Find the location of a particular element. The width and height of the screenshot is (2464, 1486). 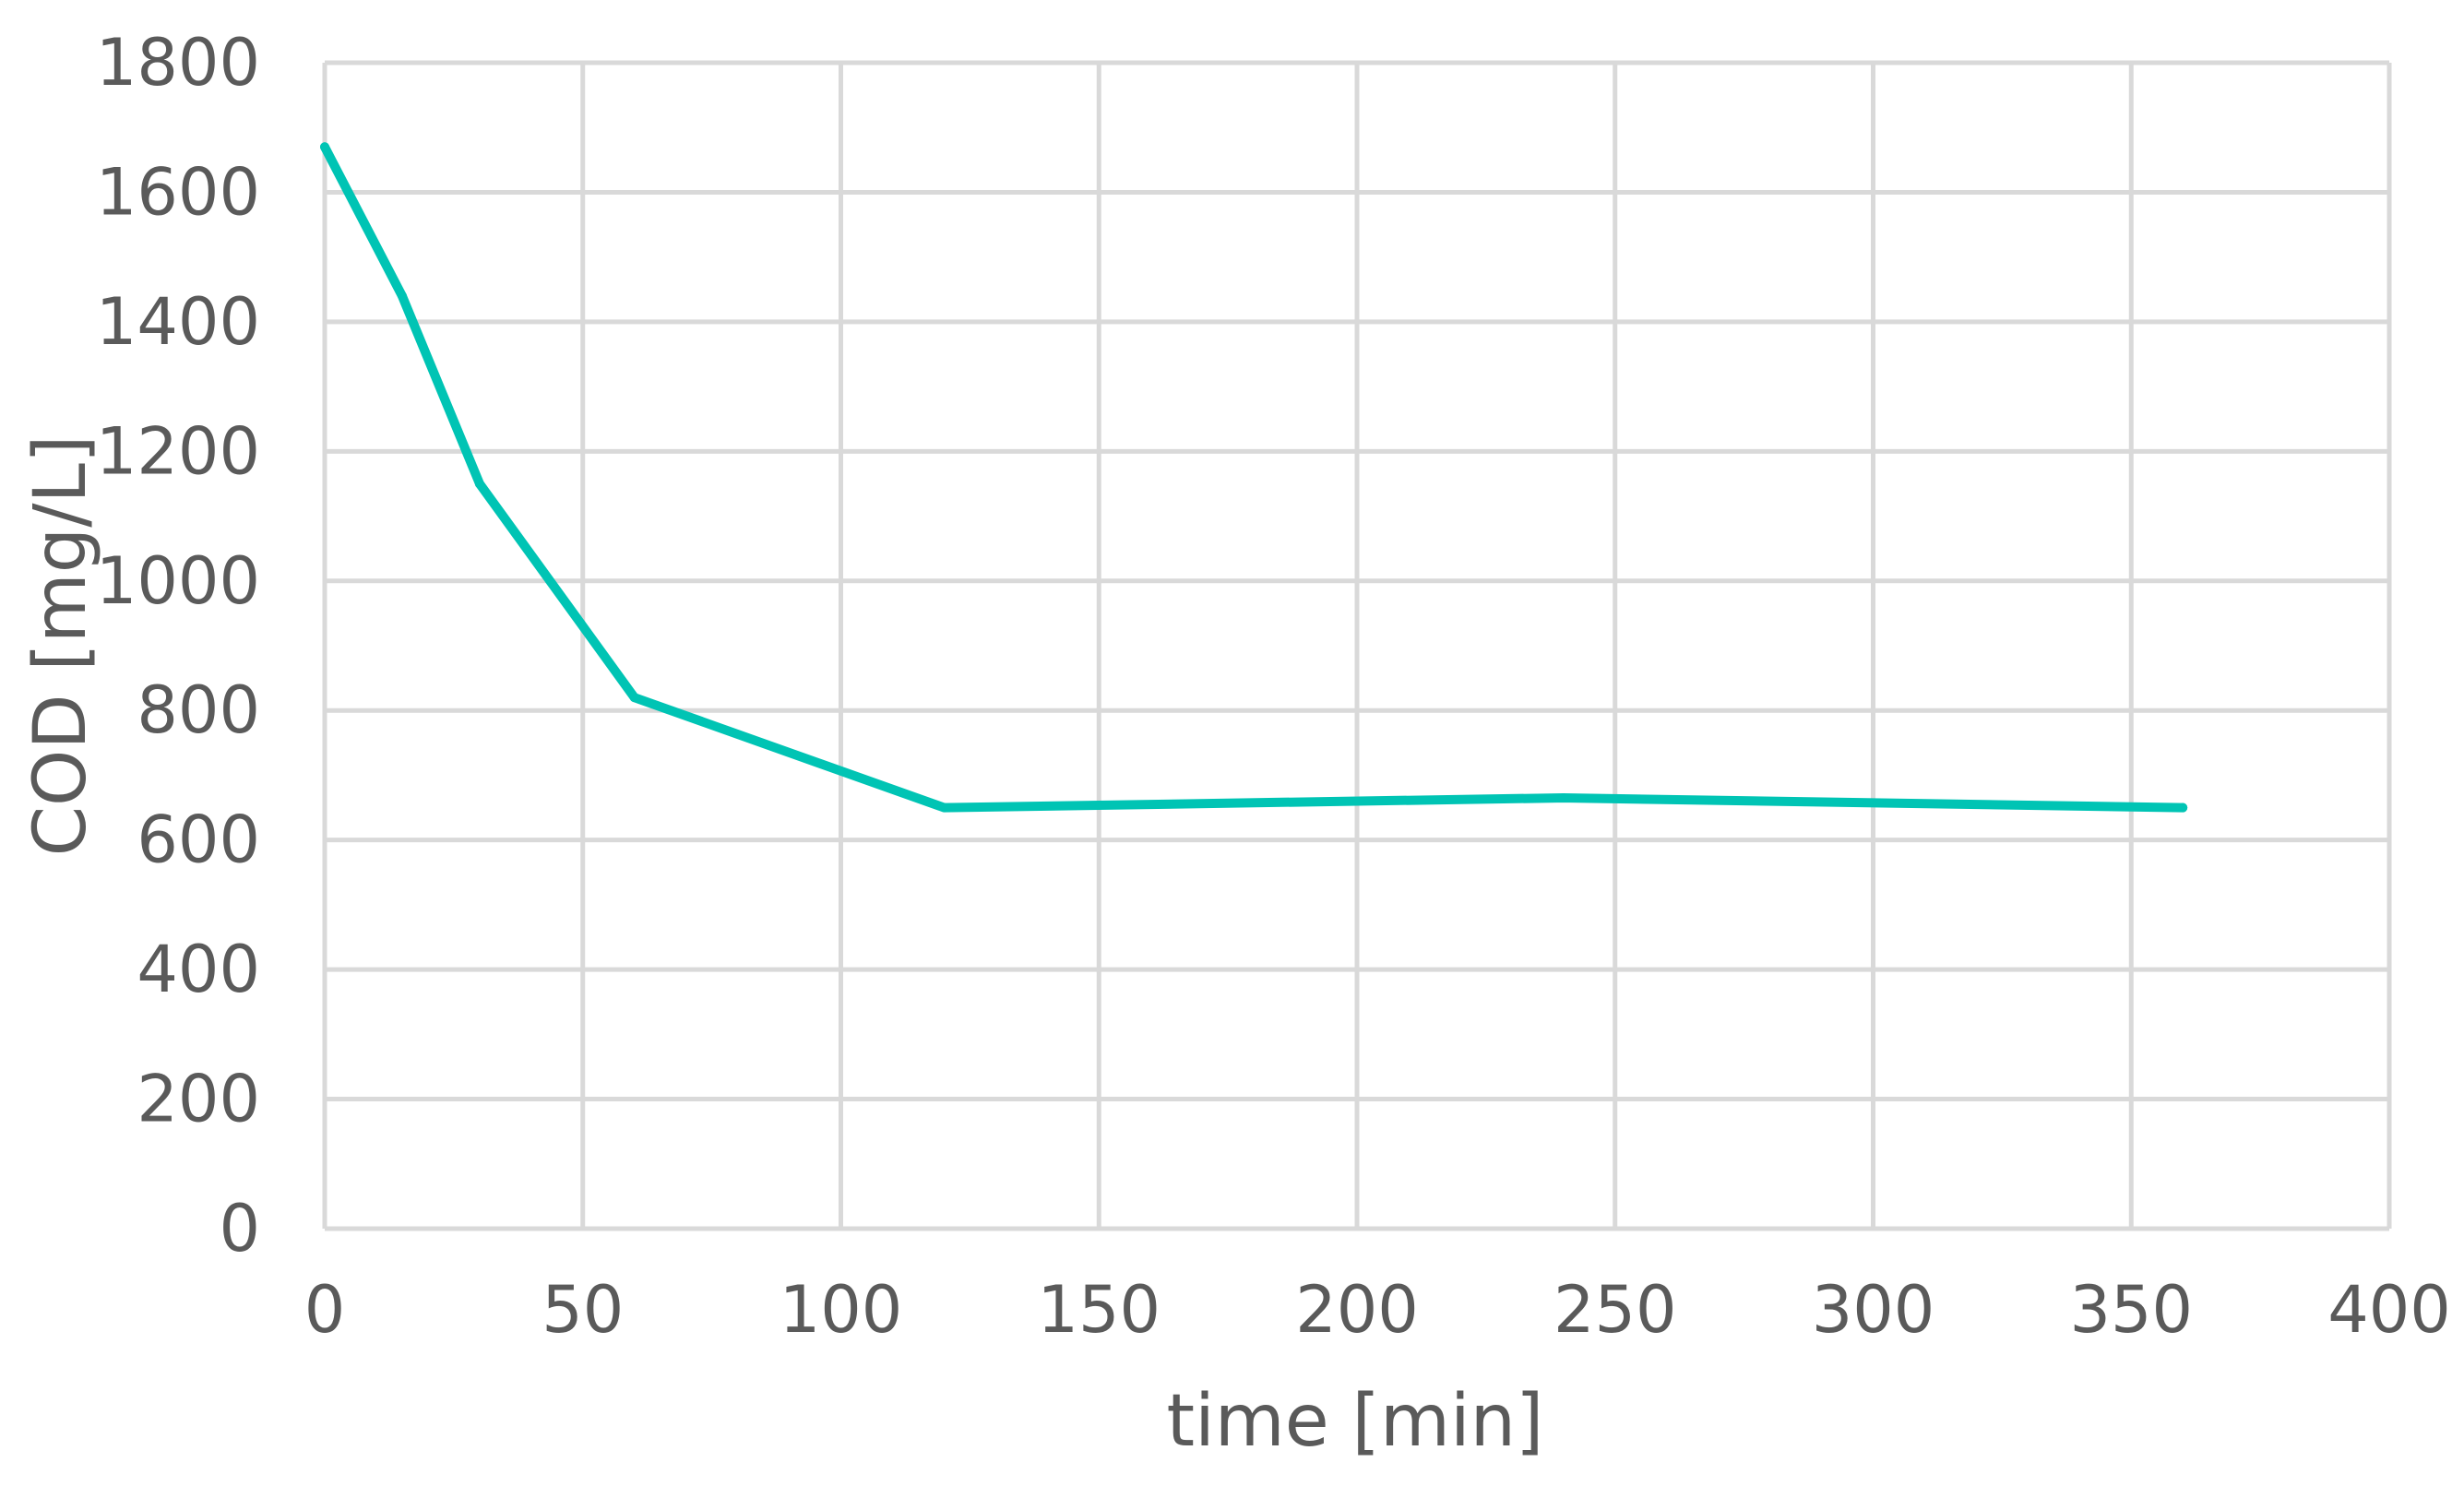

x-axis-title: time [min] is located at coordinates (1355, 1421).